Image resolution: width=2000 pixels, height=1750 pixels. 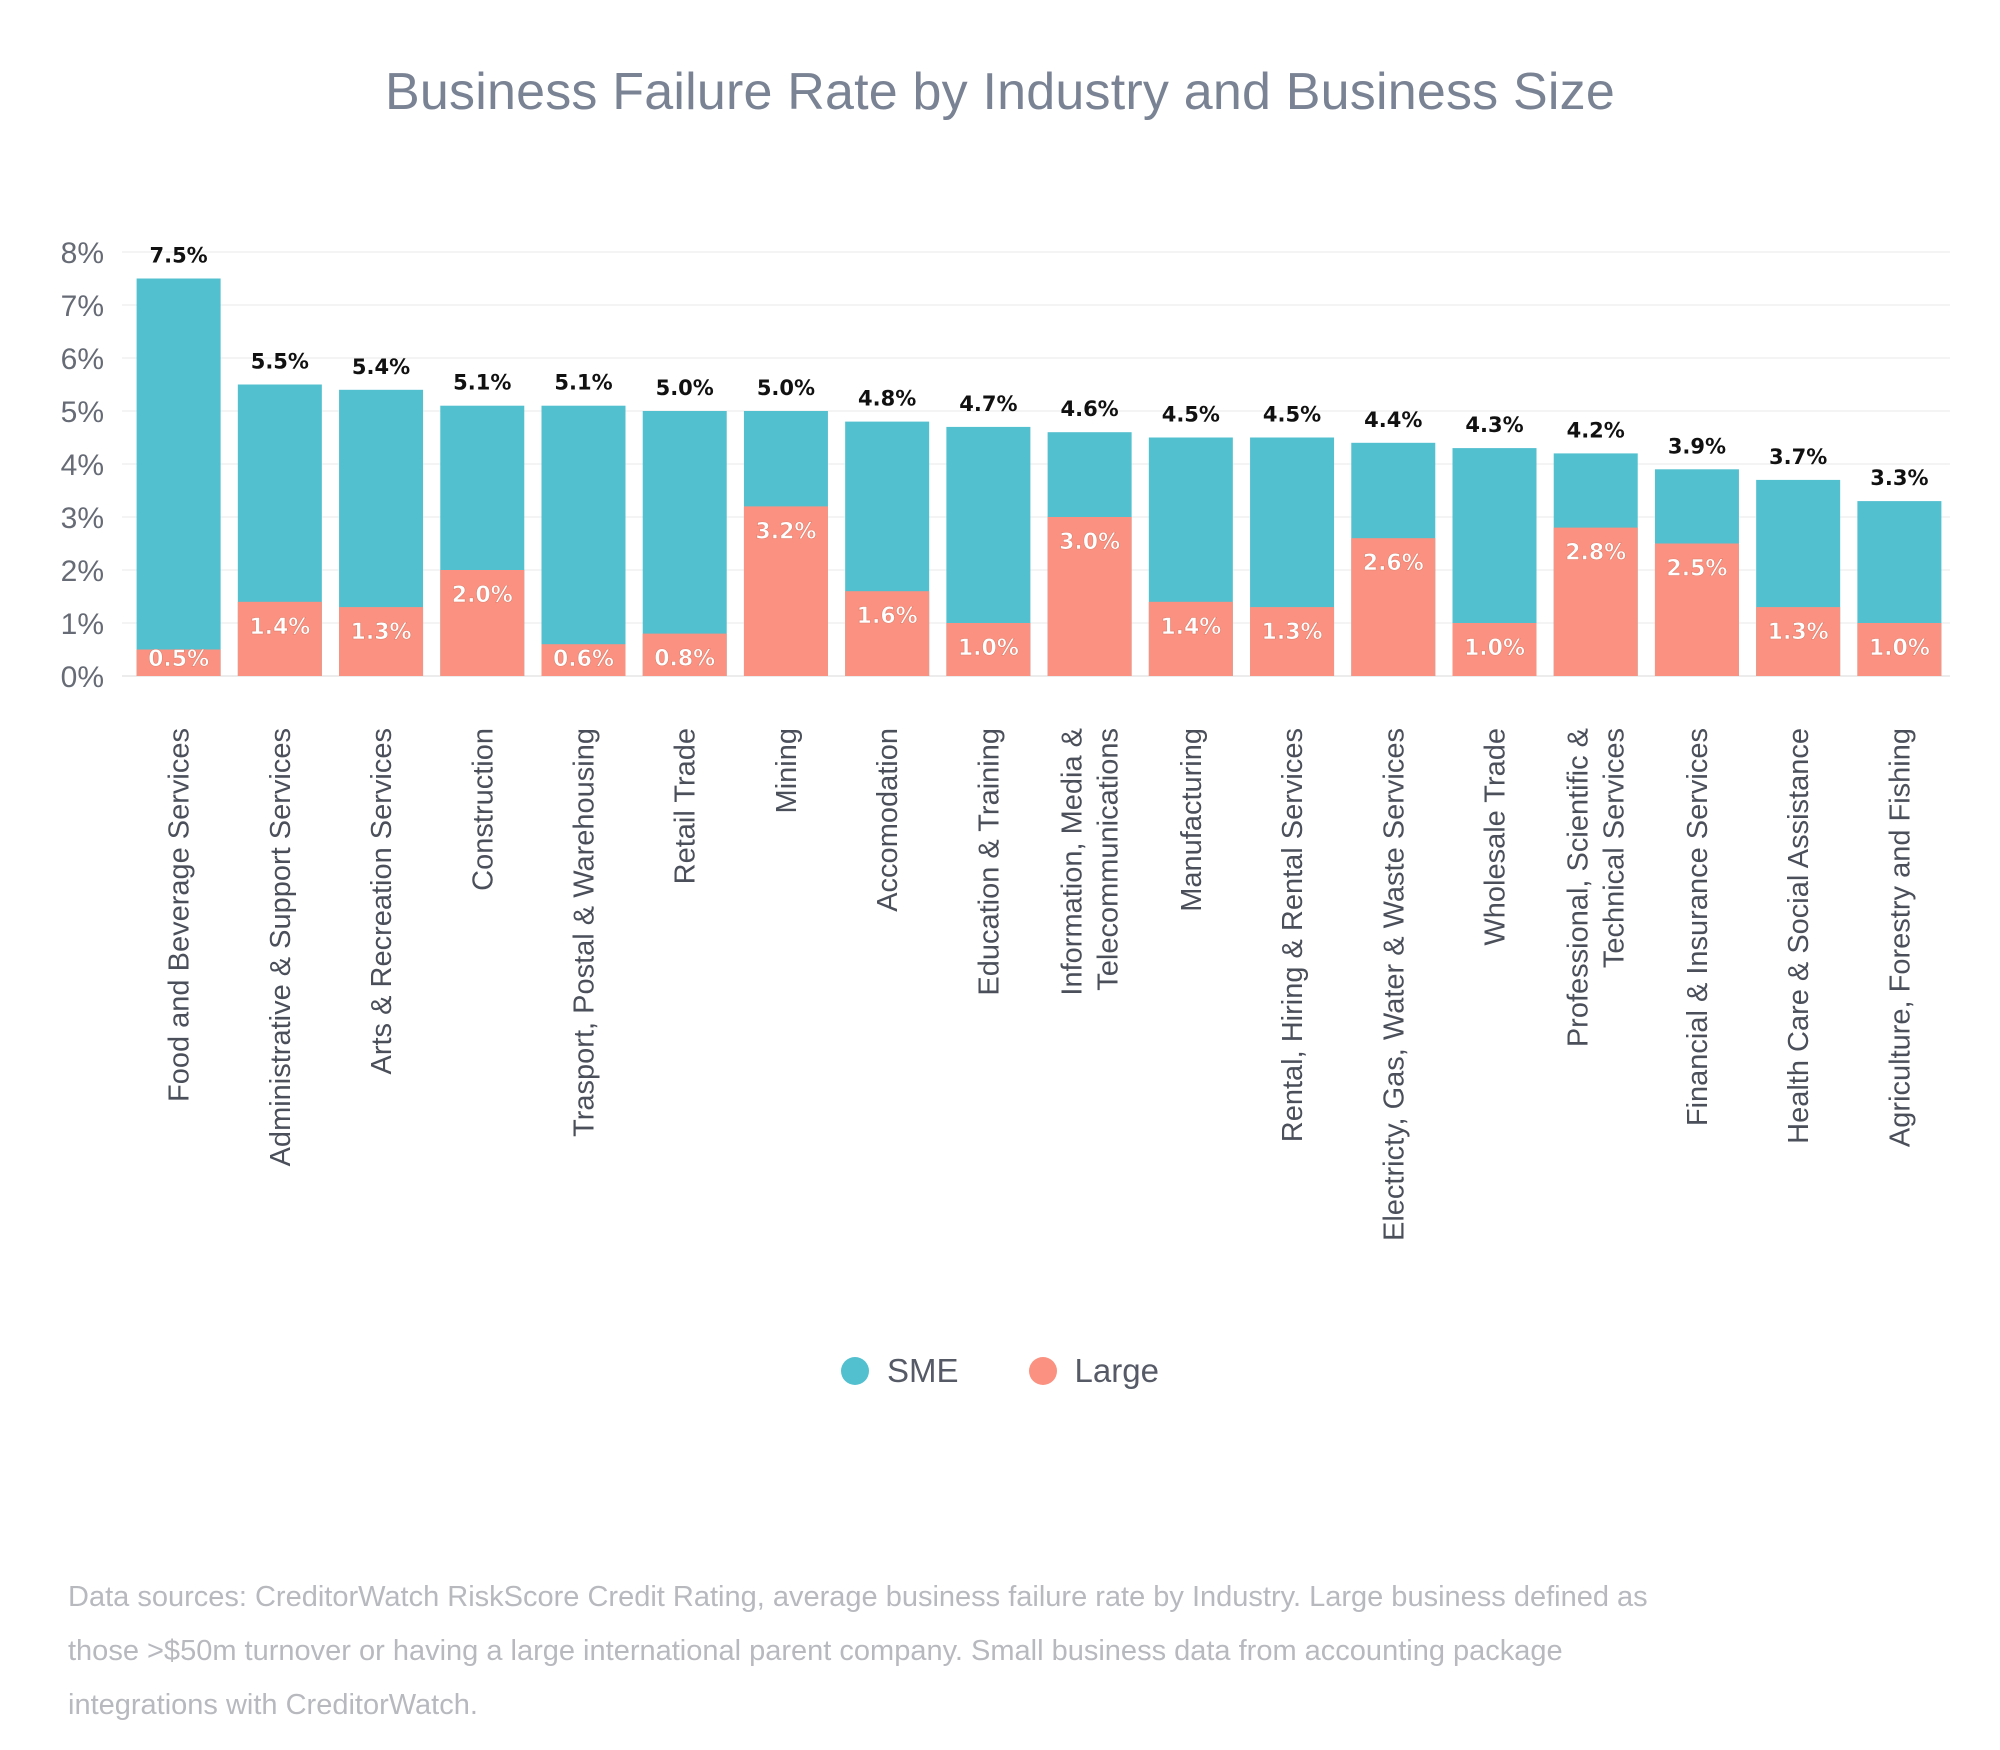 What do you see at coordinates (82, 571) in the screenshot?
I see `y-tick-label: 2%` at bounding box center [82, 571].